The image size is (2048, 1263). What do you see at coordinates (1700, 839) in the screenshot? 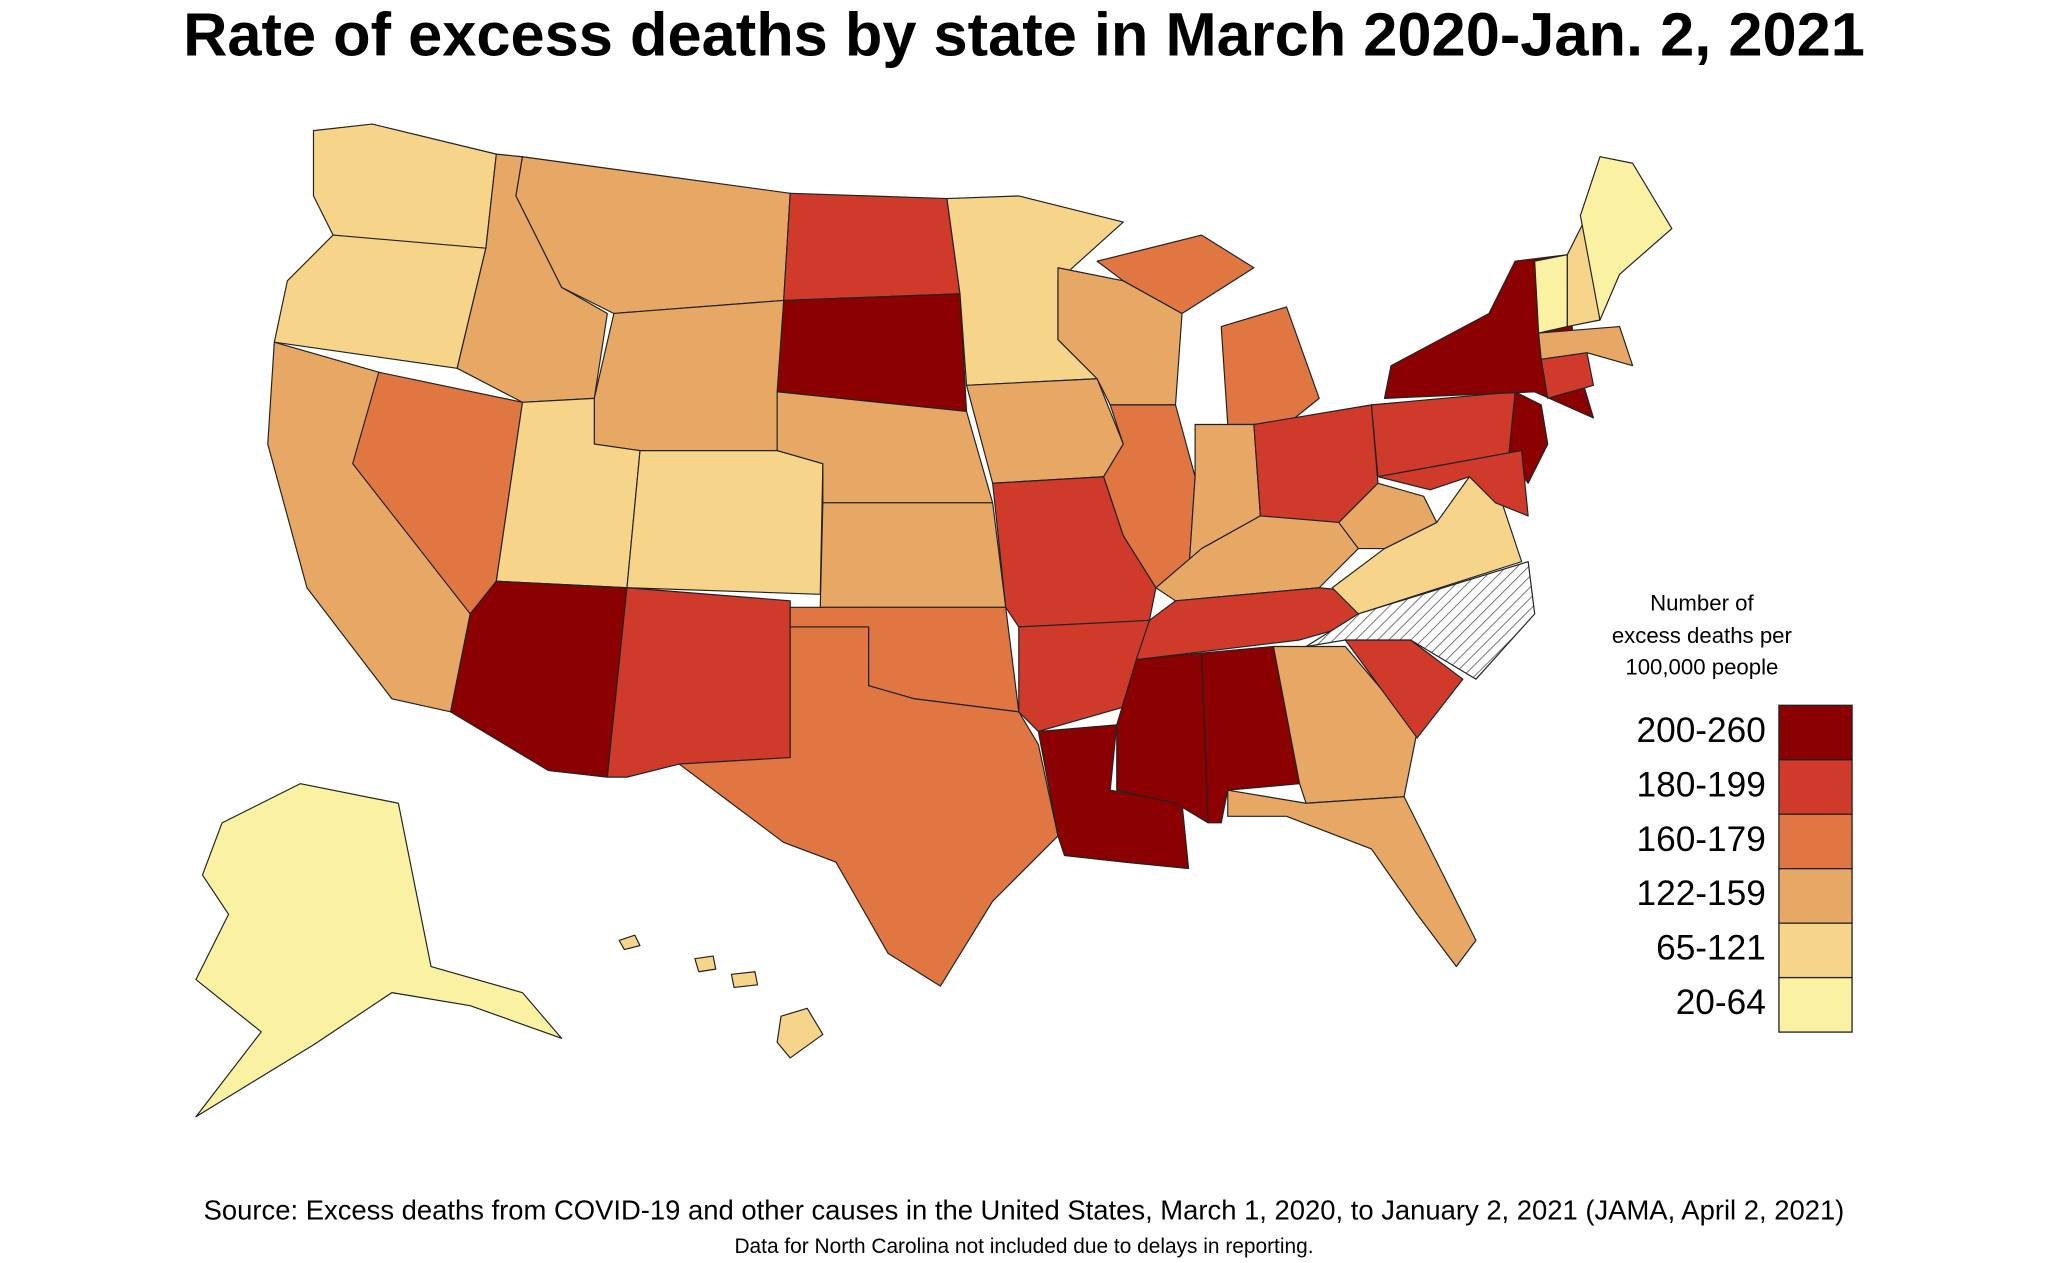
I see `legend-label: 160-179` at bounding box center [1700, 839].